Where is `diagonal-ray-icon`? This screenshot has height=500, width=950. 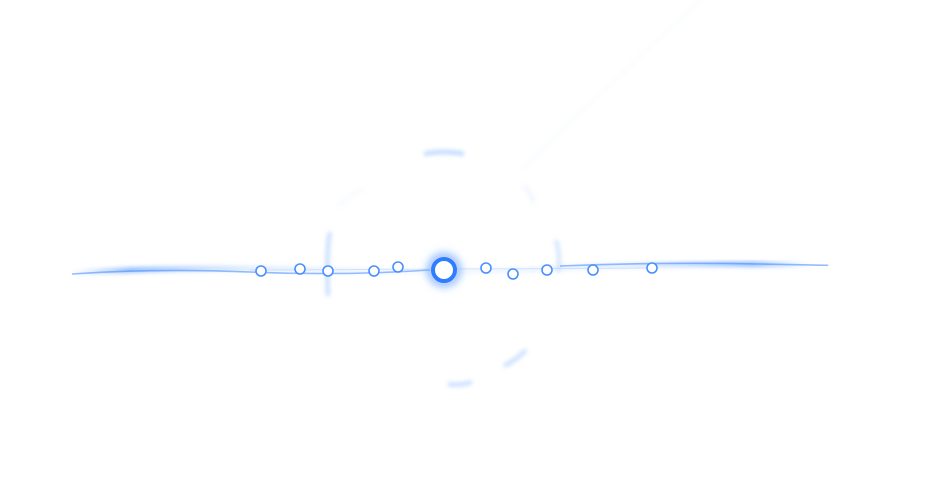 diagonal-ray-icon is located at coordinates (610, 85).